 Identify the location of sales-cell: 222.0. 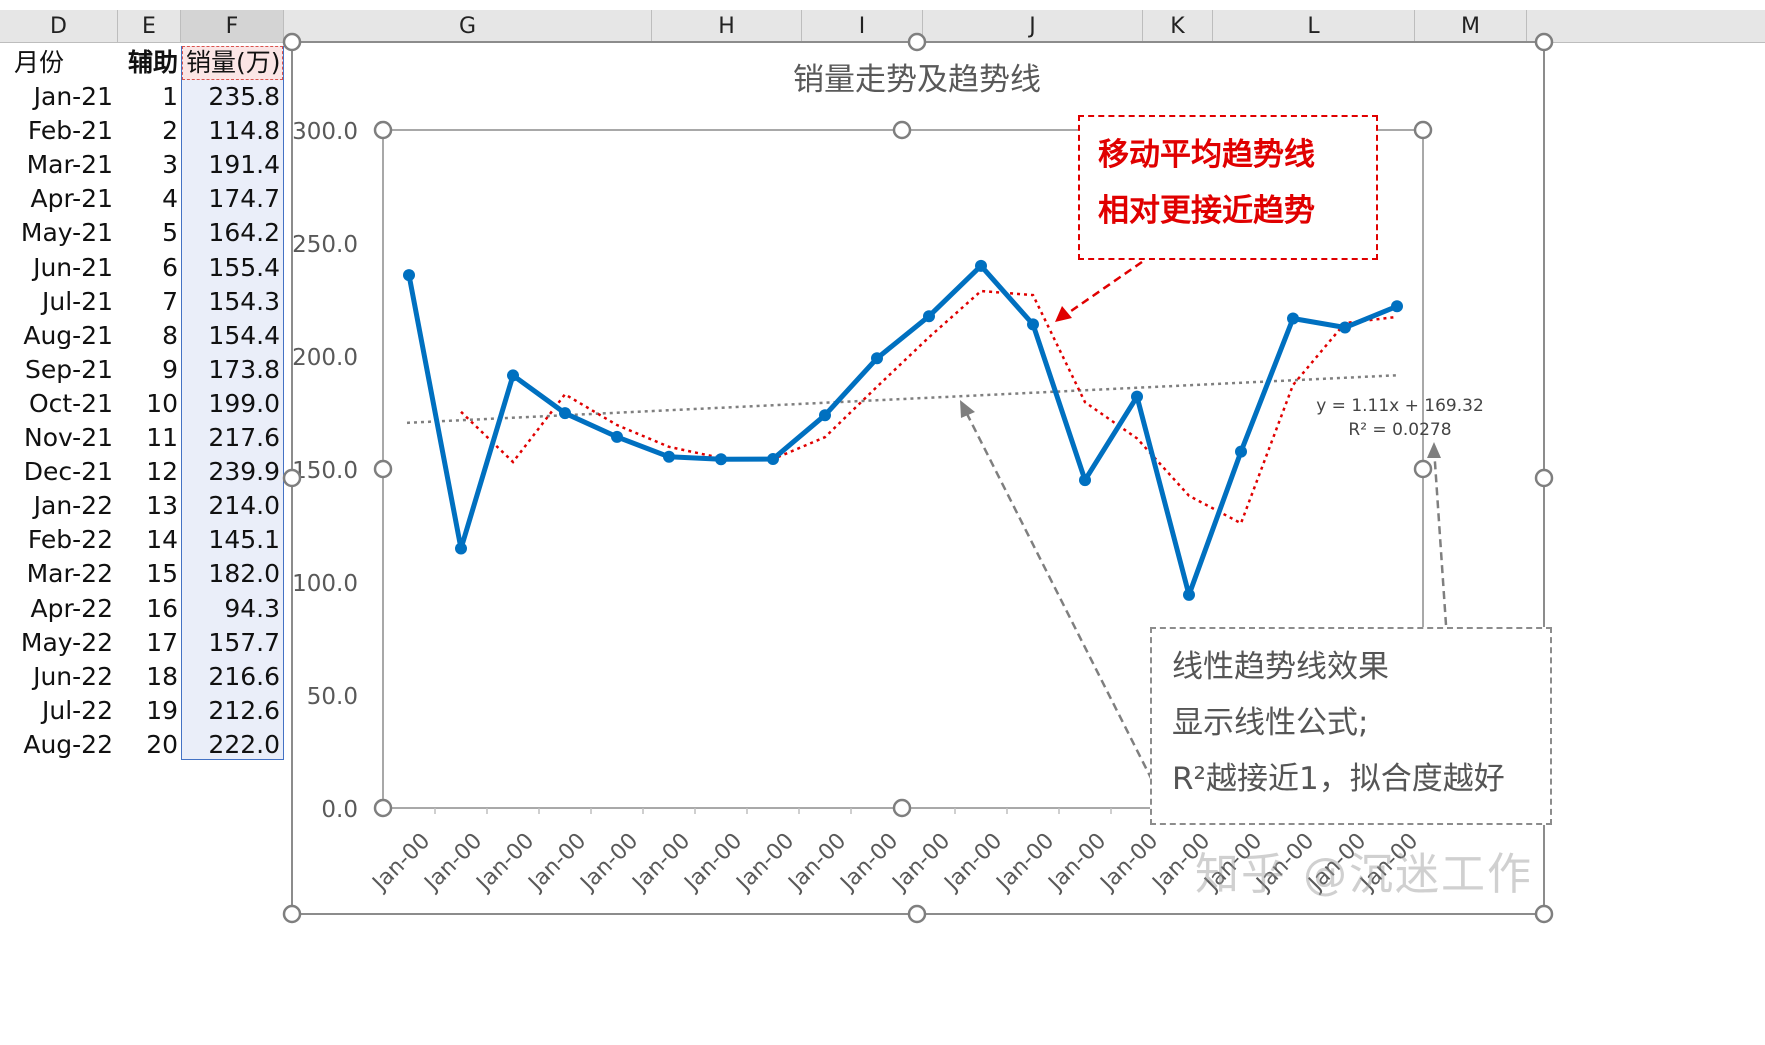
(244, 744).